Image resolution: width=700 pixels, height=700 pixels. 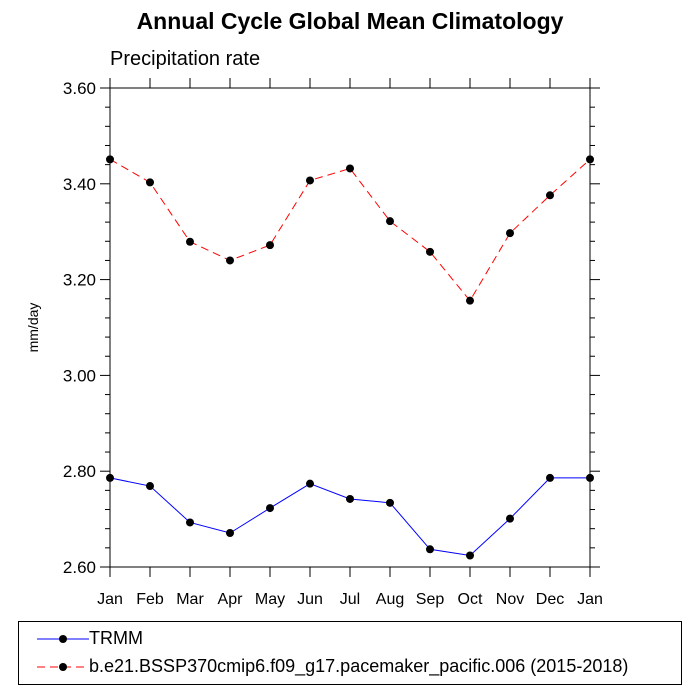 What do you see at coordinates (79, 88) in the screenshot?
I see `y-tick-label: 3.60` at bounding box center [79, 88].